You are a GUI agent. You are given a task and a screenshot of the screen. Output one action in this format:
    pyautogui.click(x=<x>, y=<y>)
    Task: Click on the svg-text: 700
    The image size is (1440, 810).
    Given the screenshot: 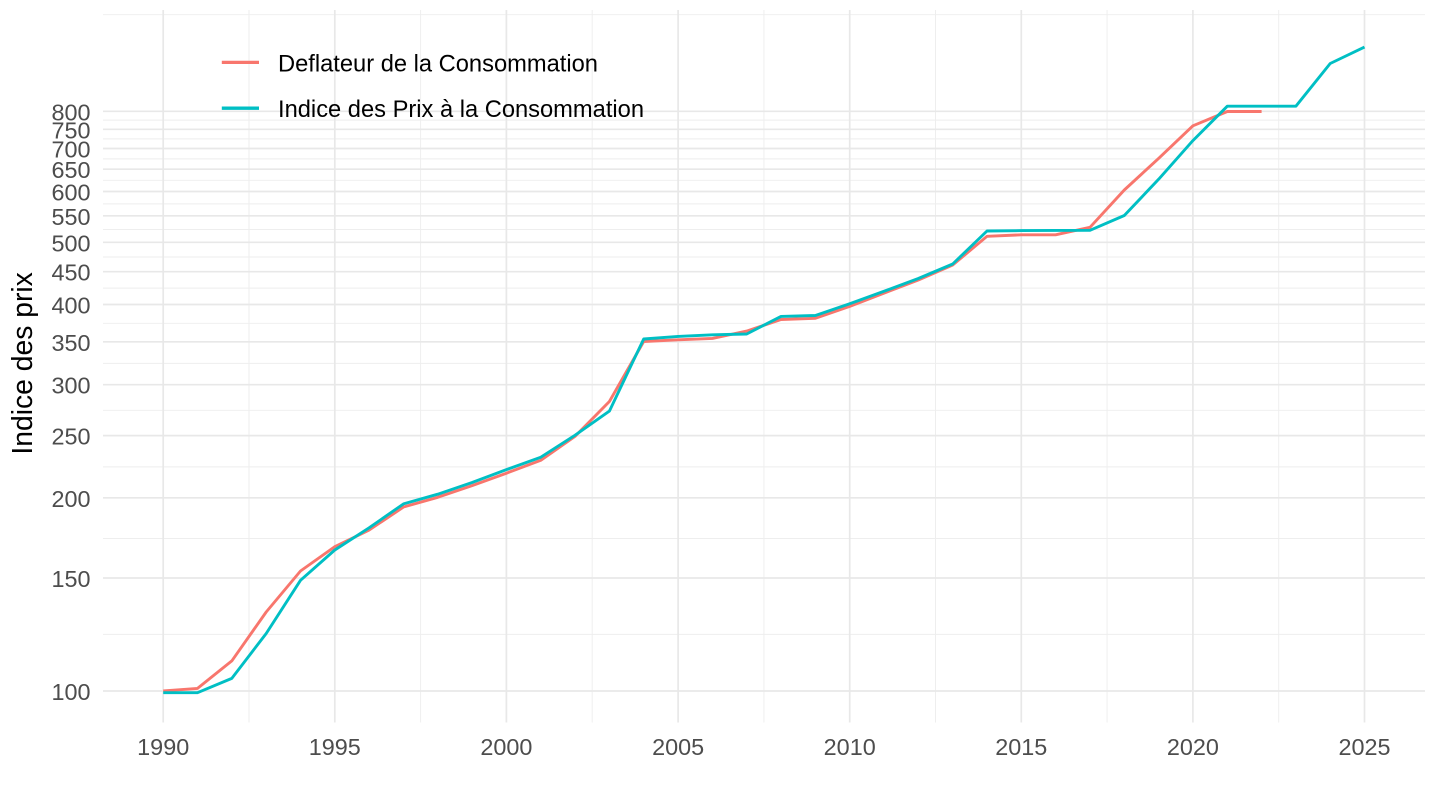 What is the action you would take?
    pyautogui.click(x=70, y=150)
    